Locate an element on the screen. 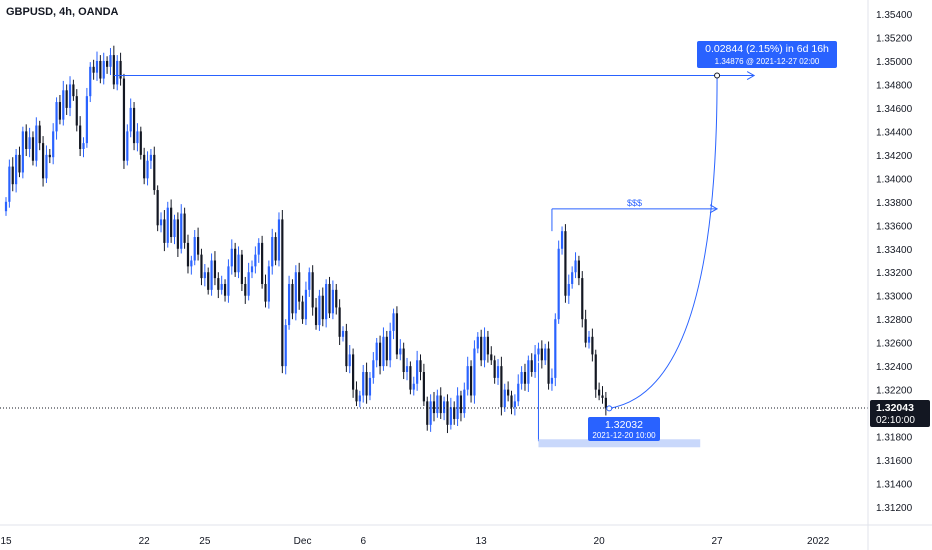 This screenshot has width=932, height=550. y-tick-label: 1.34600 is located at coordinates (894, 109).